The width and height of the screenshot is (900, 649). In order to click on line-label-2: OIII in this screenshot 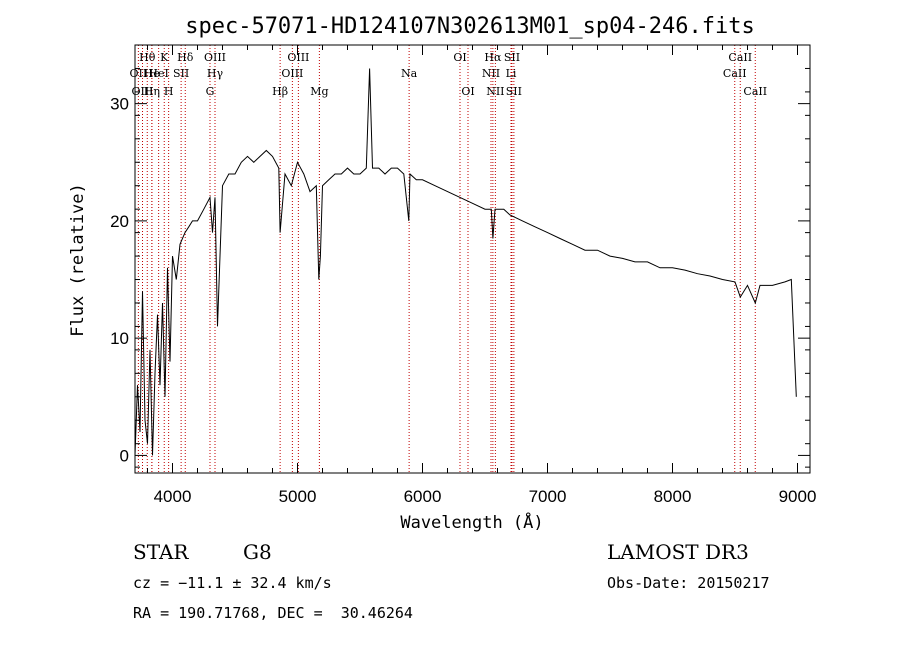, I will do `click(142, 91)`.